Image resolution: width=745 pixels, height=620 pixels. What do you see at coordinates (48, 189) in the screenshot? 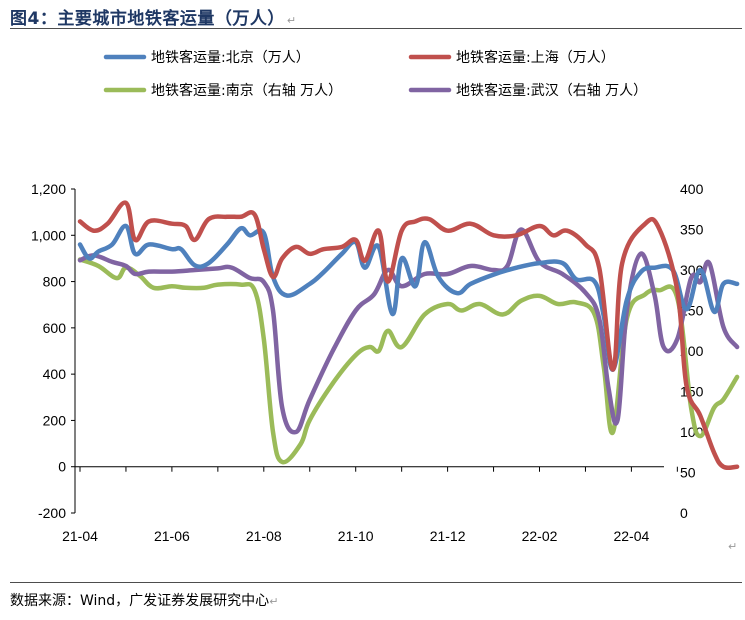
I see `left-axis-tick-label: 1,200` at bounding box center [48, 189].